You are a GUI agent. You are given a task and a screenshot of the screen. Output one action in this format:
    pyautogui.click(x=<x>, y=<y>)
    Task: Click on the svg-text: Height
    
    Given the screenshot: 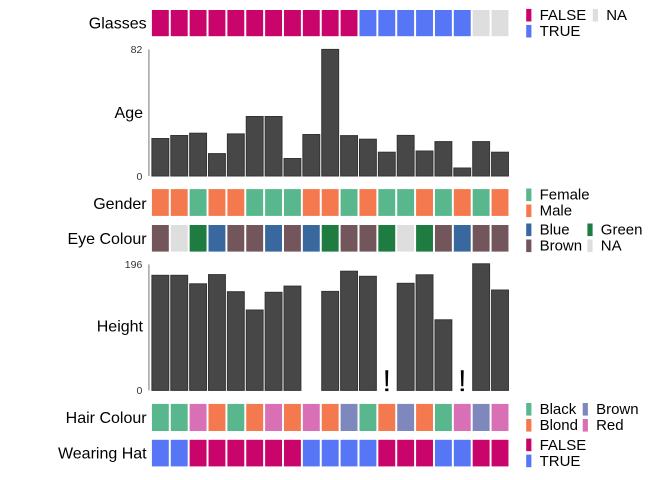 What is the action you would take?
    pyautogui.click(x=120, y=327)
    